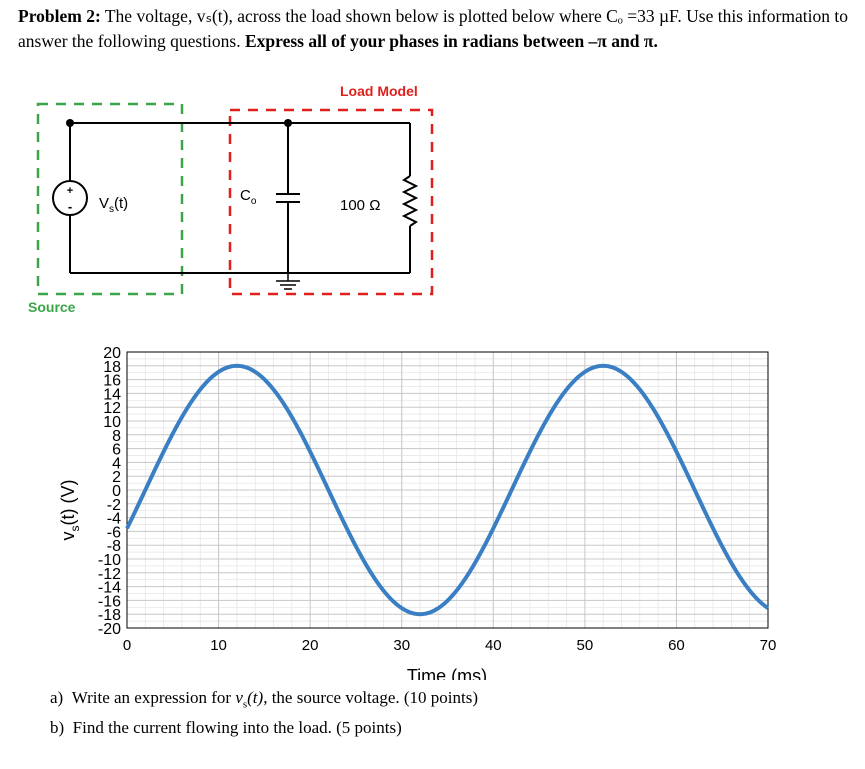 The width and height of the screenshot is (865, 769). I want to click on x-axis-label: Time (ms), so click(447, 673).